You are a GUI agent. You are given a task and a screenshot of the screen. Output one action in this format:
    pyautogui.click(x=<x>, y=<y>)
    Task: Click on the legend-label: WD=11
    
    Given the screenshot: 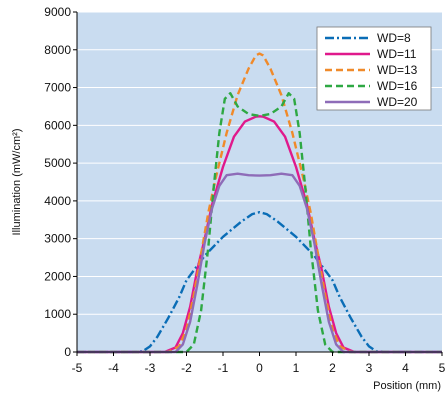 What is the action you would take?
    pyautogui.click(x=397, y=54)
    